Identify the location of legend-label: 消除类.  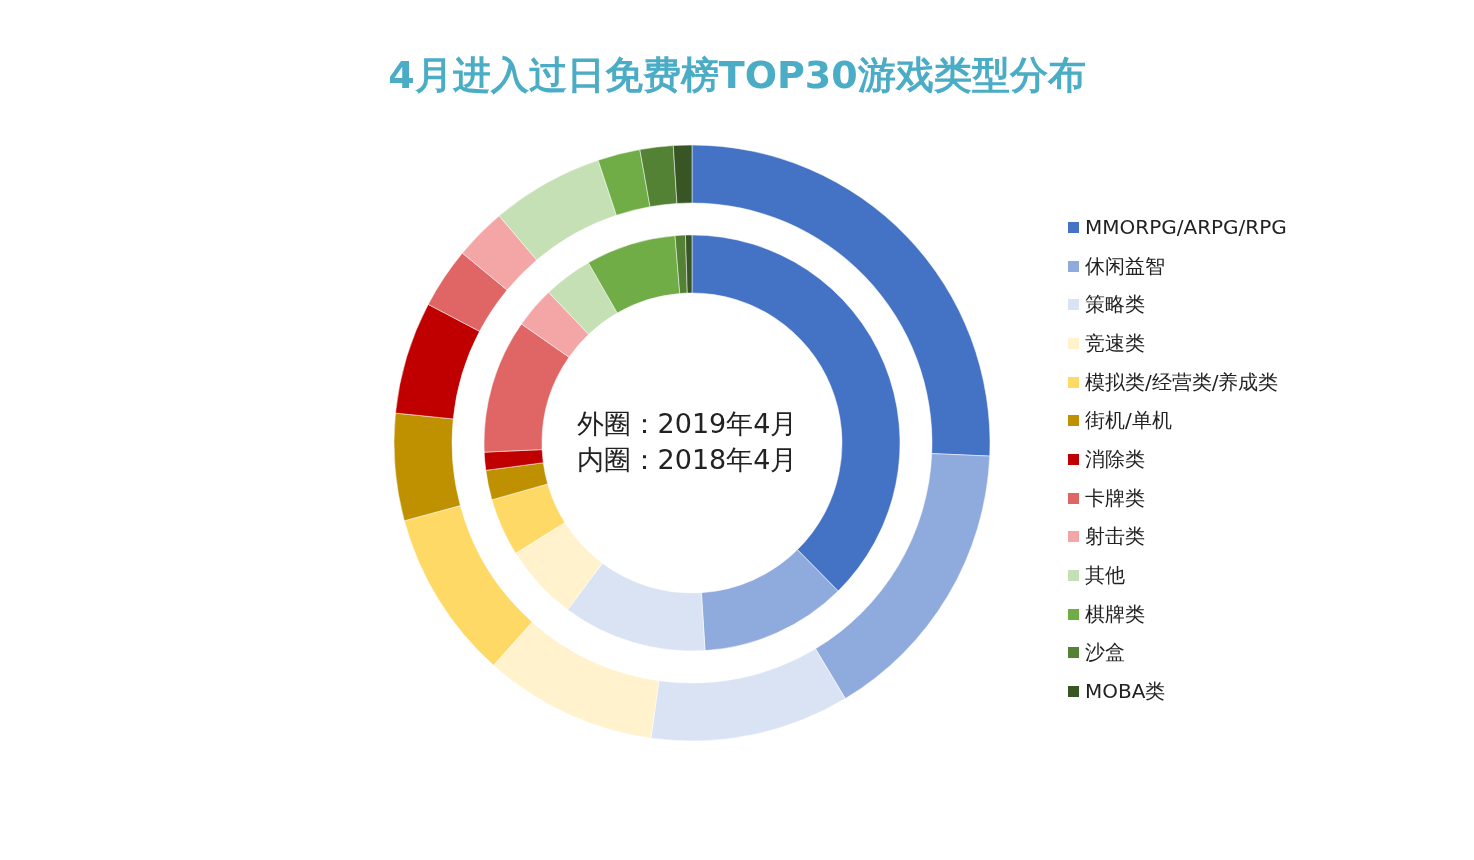
(1115, 459).